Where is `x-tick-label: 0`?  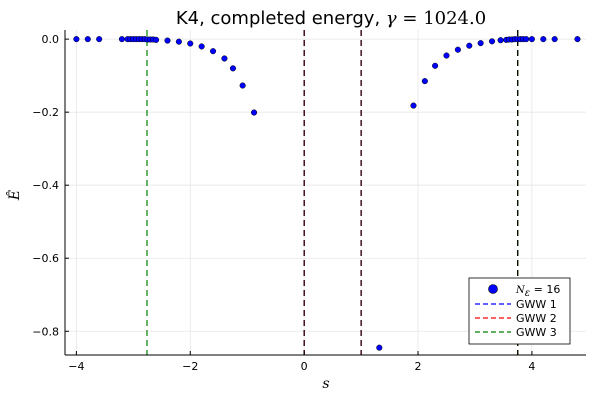 x-tick-label: 0 is located at coordinates (304, 366).